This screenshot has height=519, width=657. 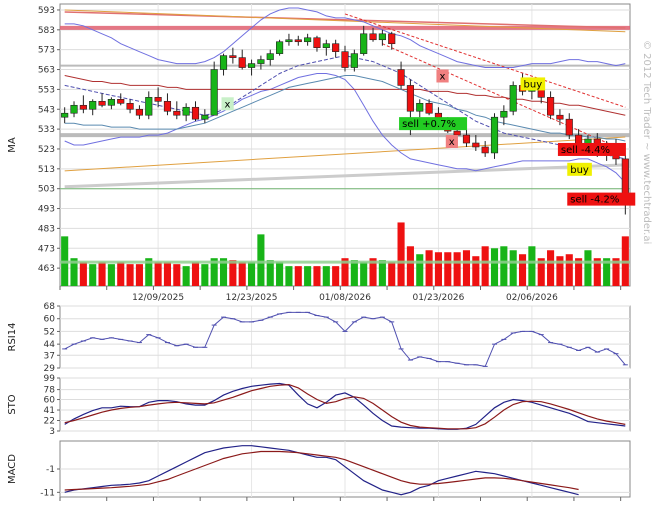 I want to click on price-panel-ytick-label: 513, so click(x=46, y=170).